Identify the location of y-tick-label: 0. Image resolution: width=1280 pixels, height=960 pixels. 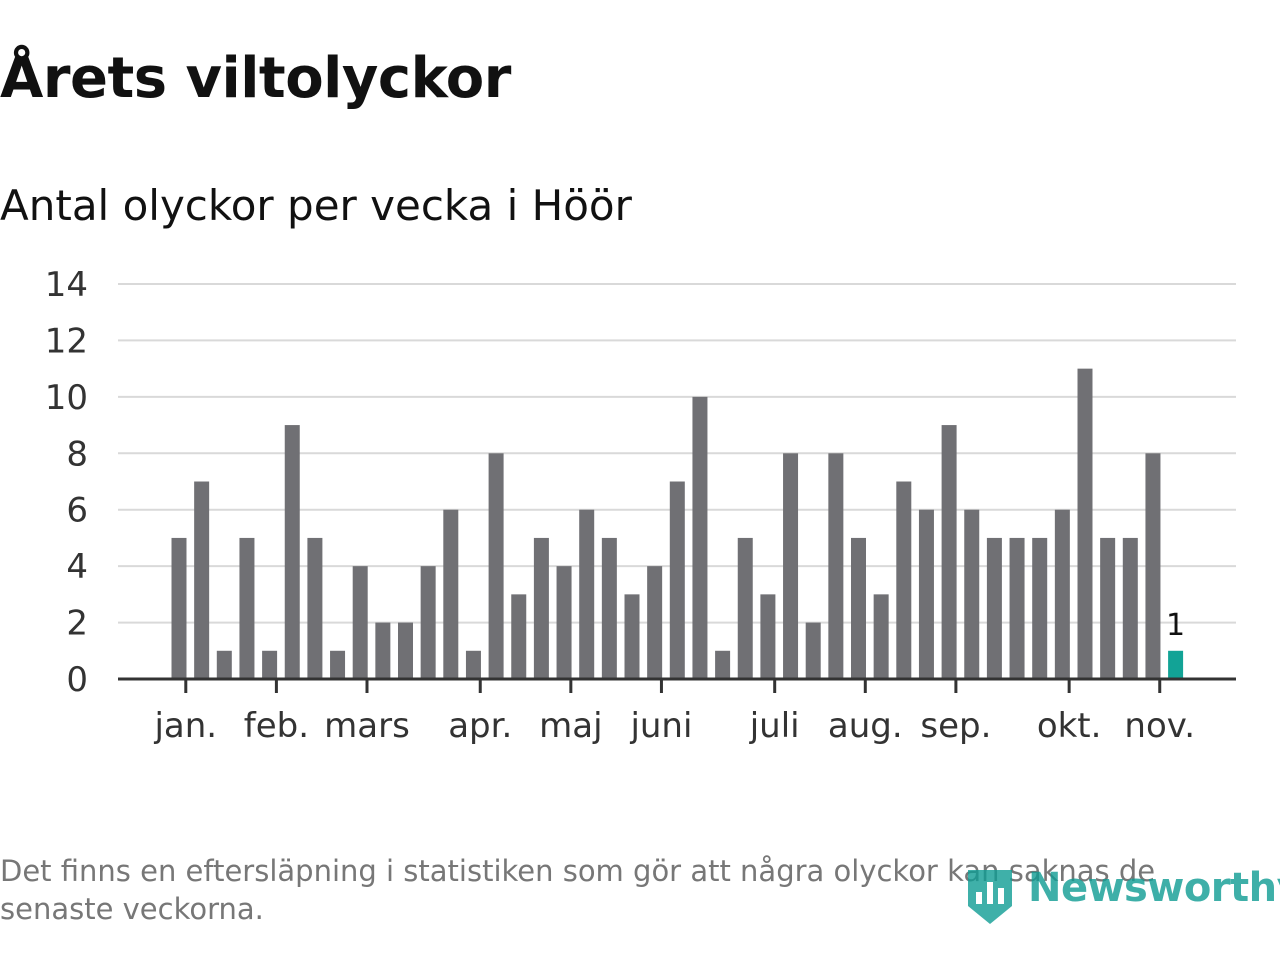
(77, 680).